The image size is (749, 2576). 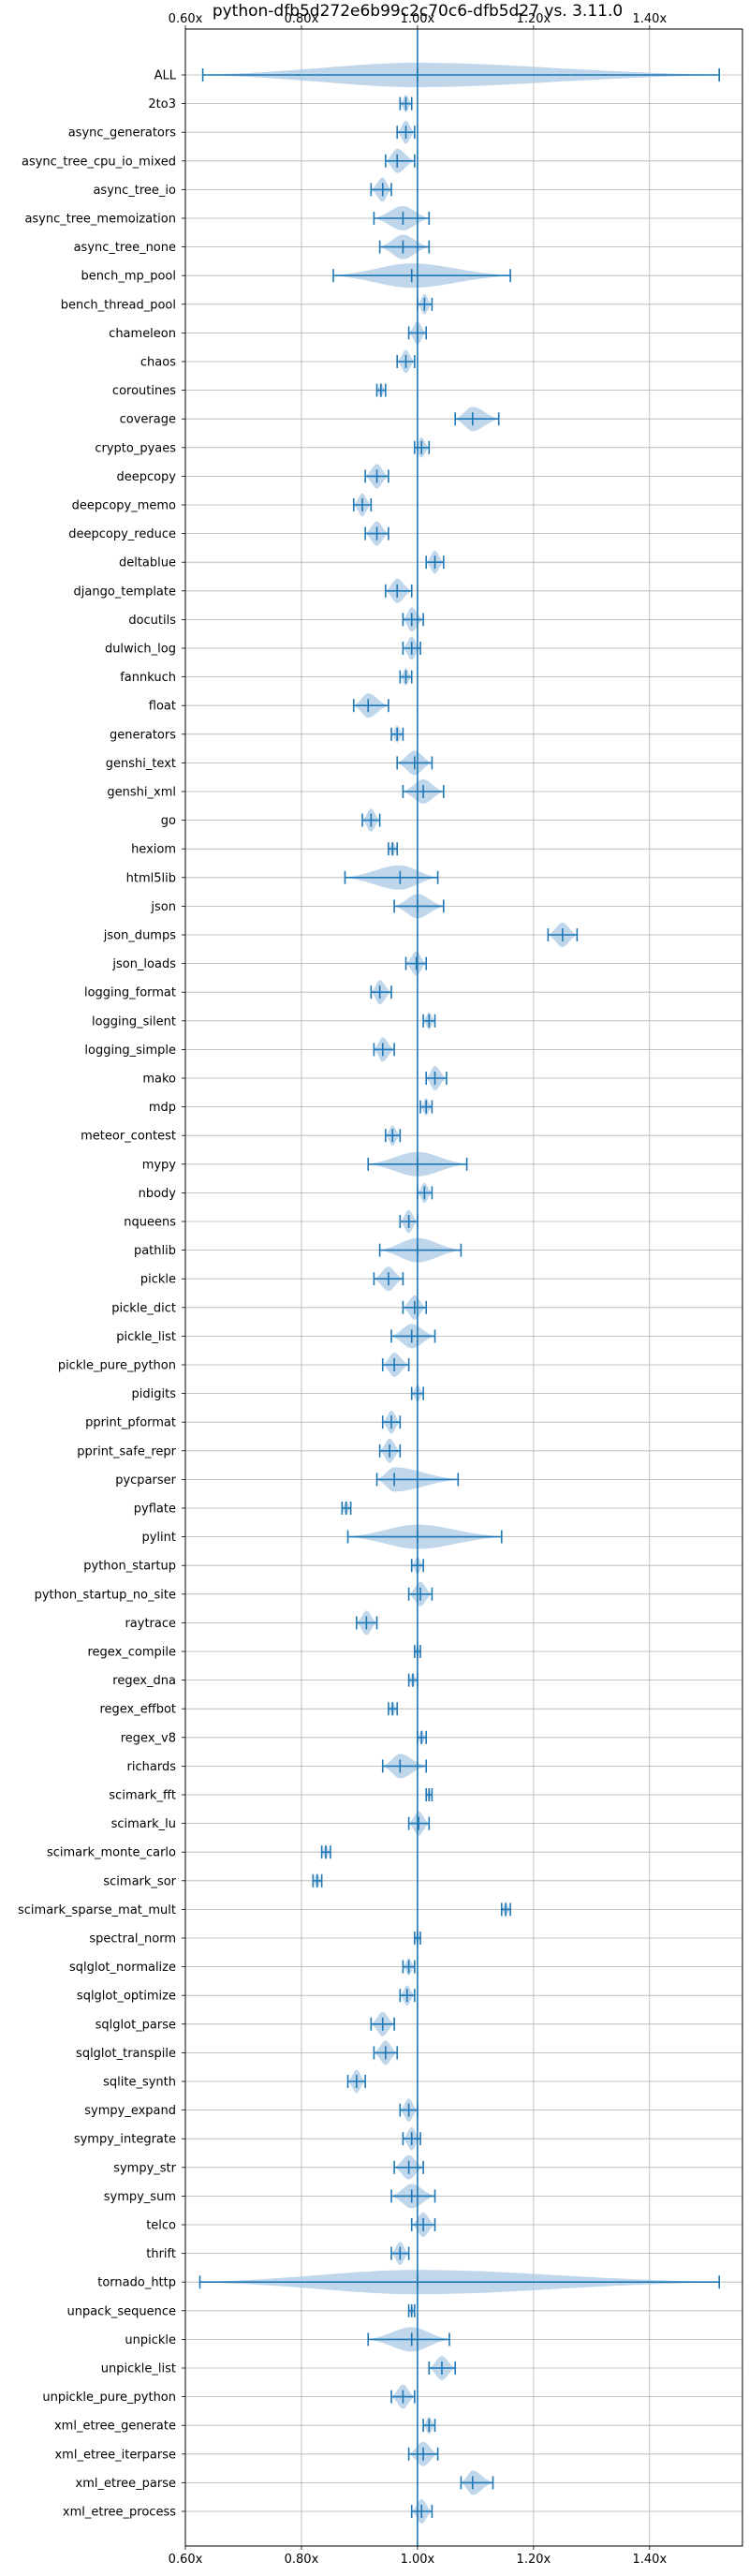 What do you see at coordinates (144, 391) in the screenshot?
I see `category-label: coroutines` at bounding box center [144, 391].